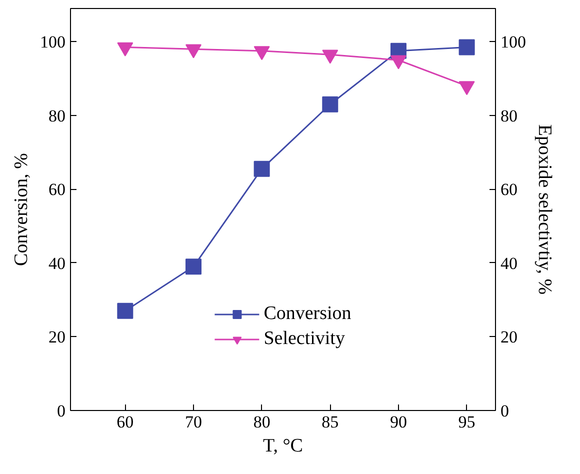 The image size is (580, 474). I want to click on x-tick-label: 80, so click(261, 422).